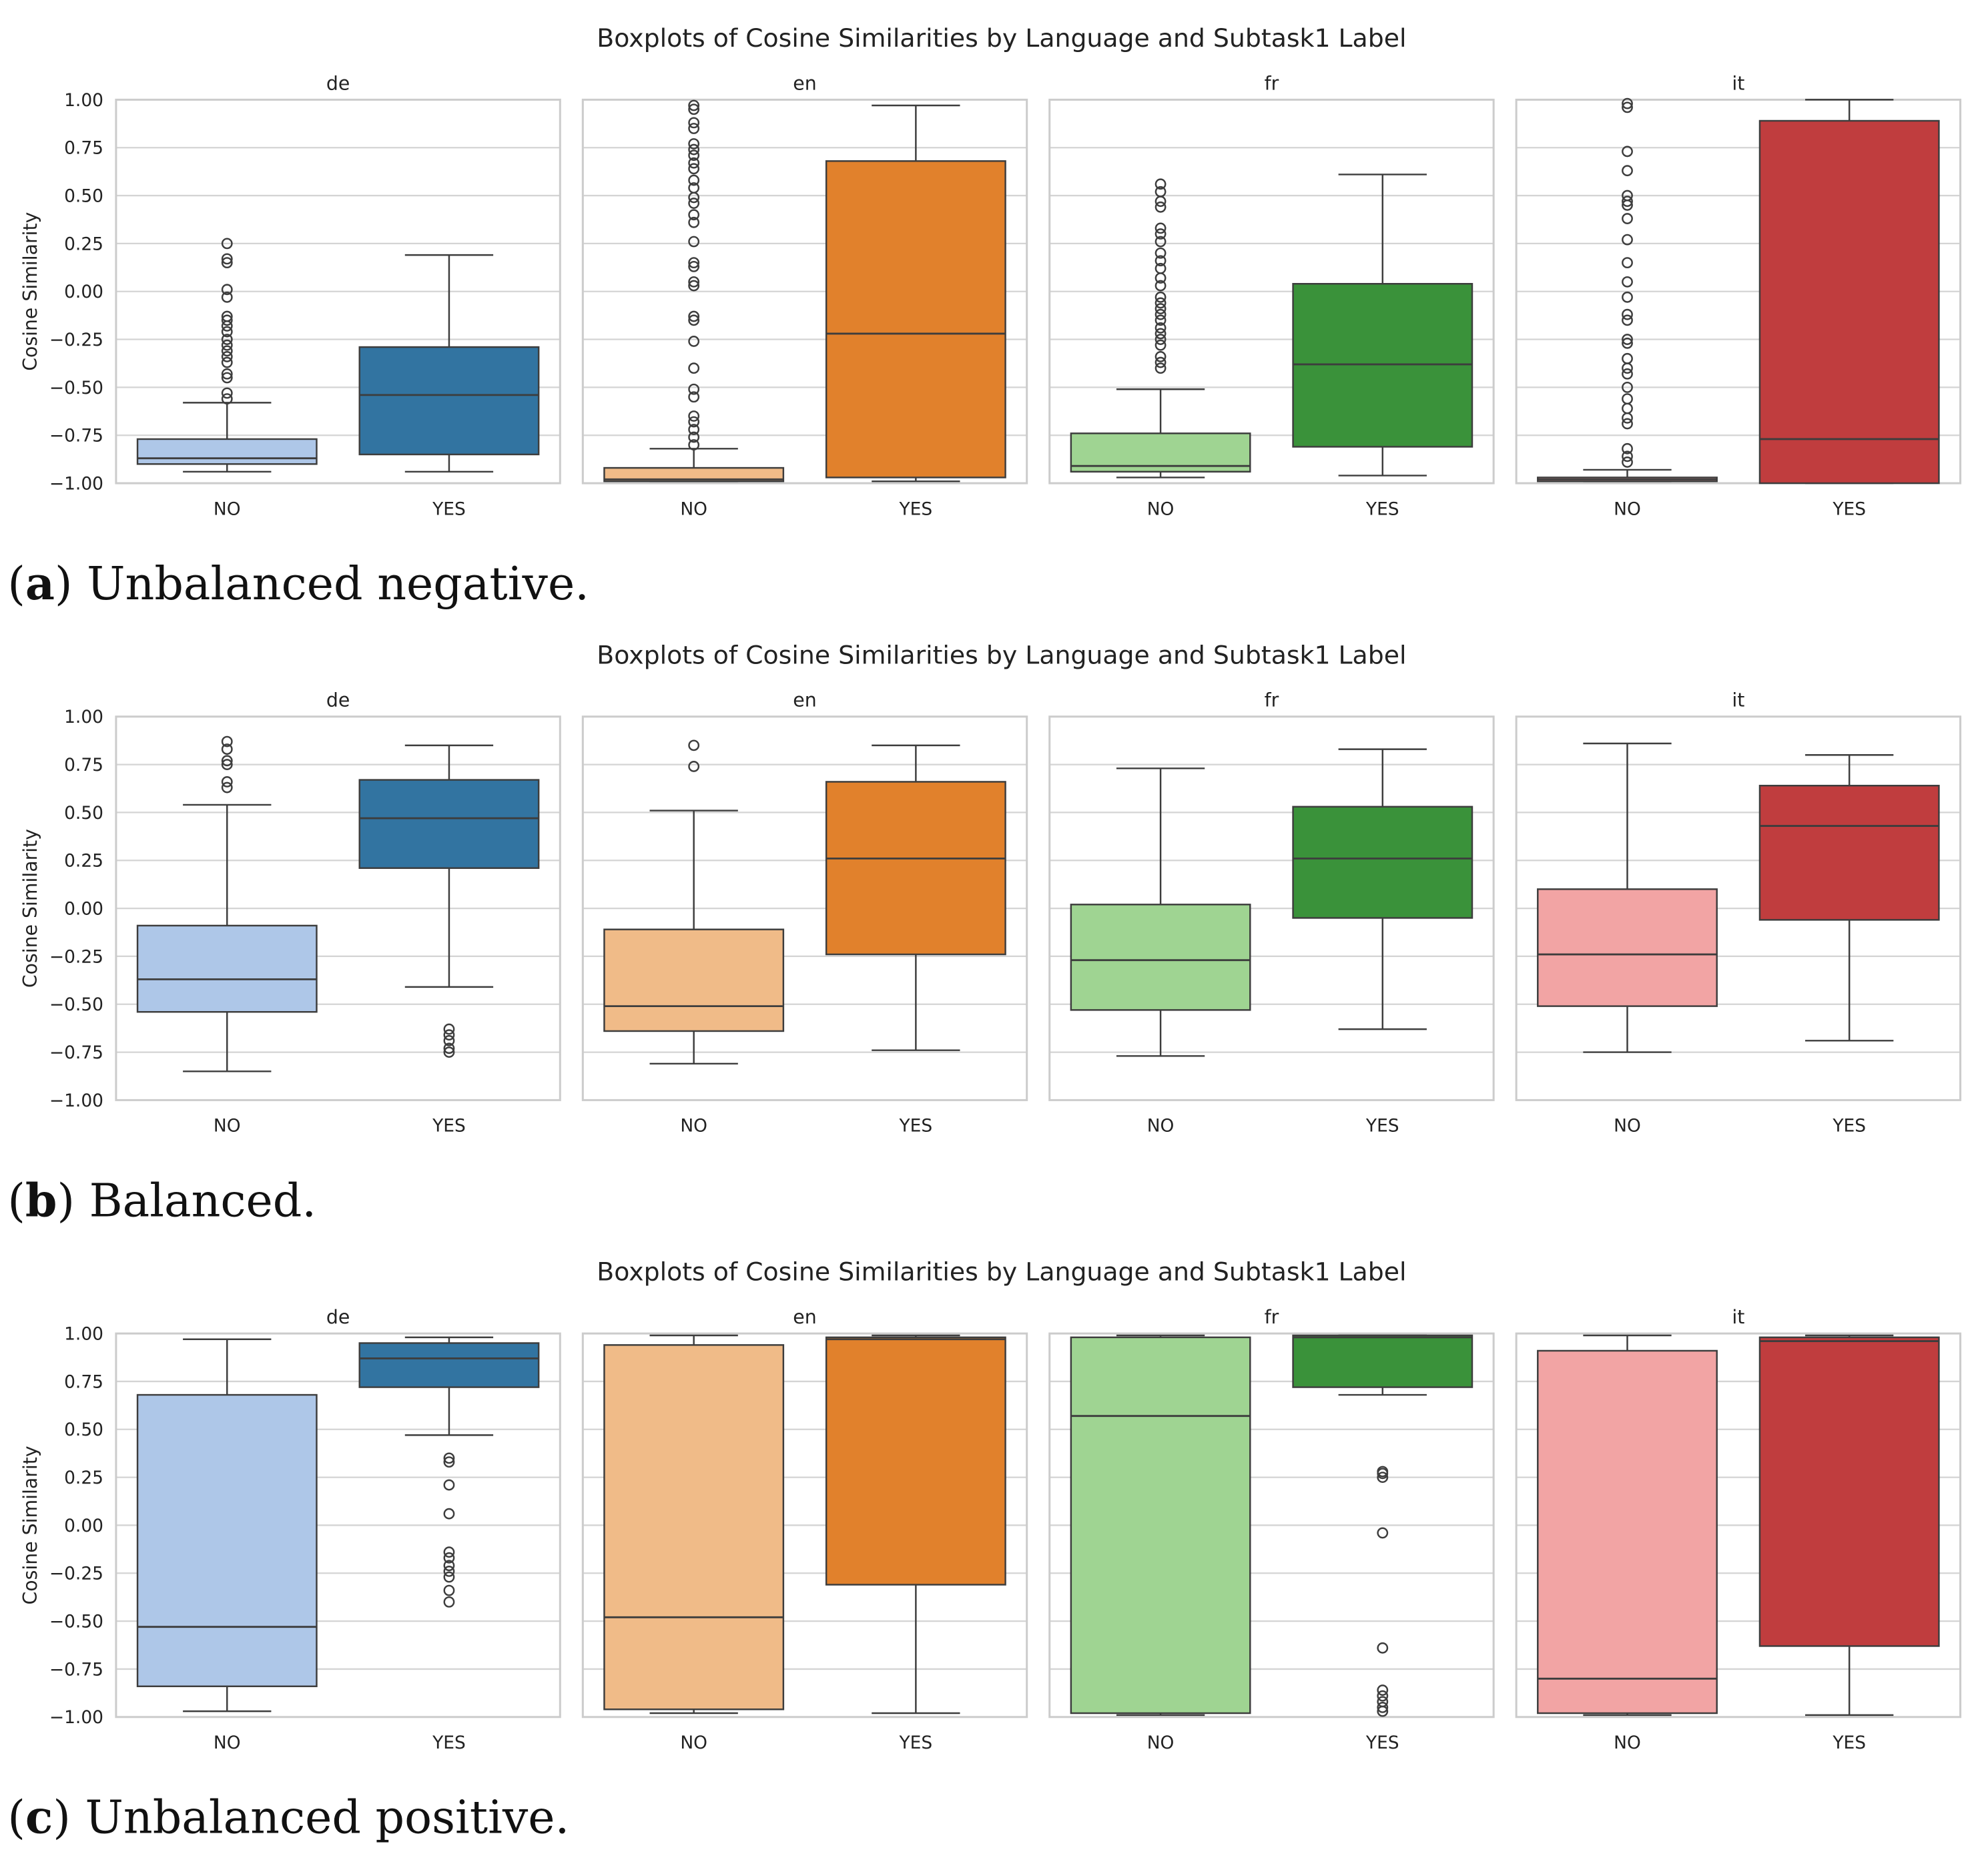  I want to click on y-tick-label: 1.00, so click(84, 717).